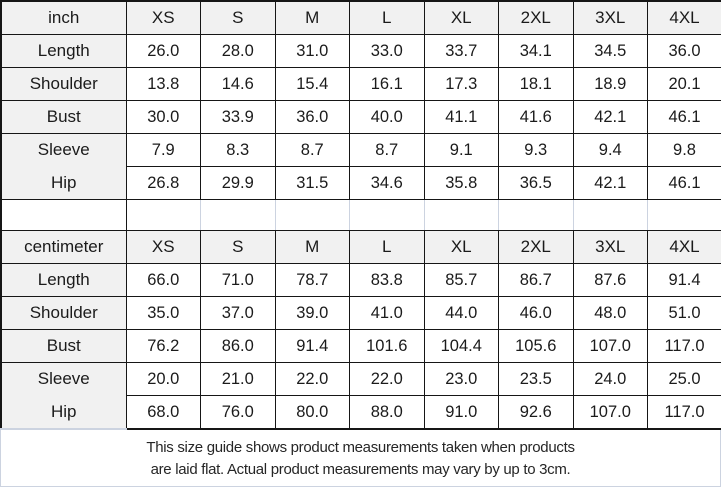 The width and height of the screenshot is (721, 487). I want to click on measurement-value-cell: 83.8, so click(387, 280).